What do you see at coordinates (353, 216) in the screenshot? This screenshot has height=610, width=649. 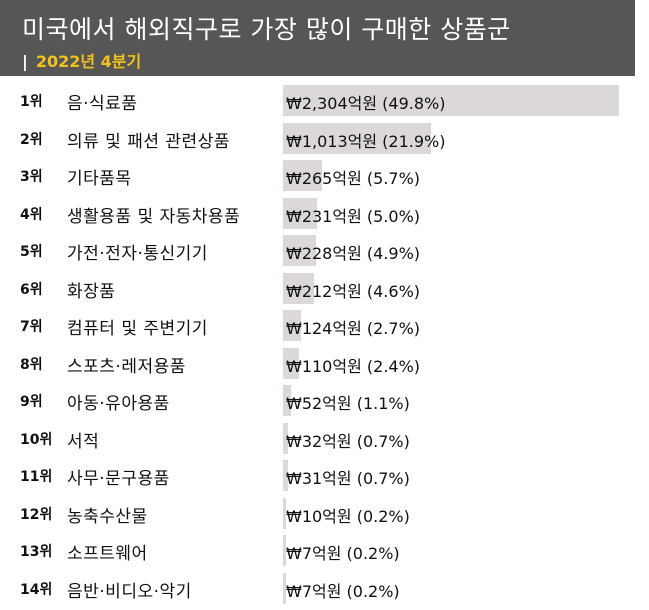 I see `value-label: ₩231억원 (5.0%)` at bounding box center [353, 216].